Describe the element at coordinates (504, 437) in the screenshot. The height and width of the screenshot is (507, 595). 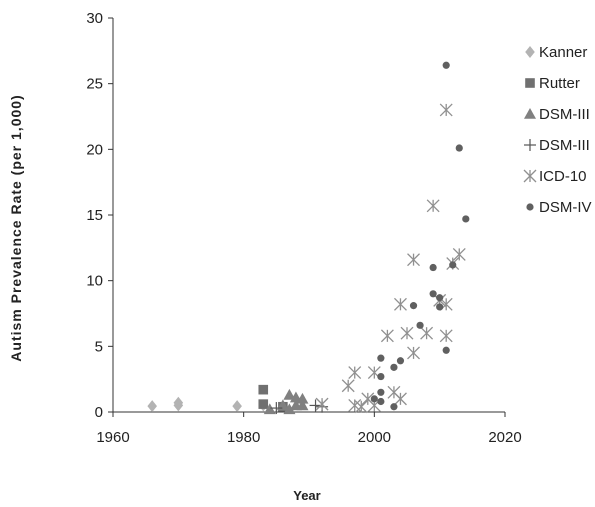
I see `x-tick-label: 2020` at that location.